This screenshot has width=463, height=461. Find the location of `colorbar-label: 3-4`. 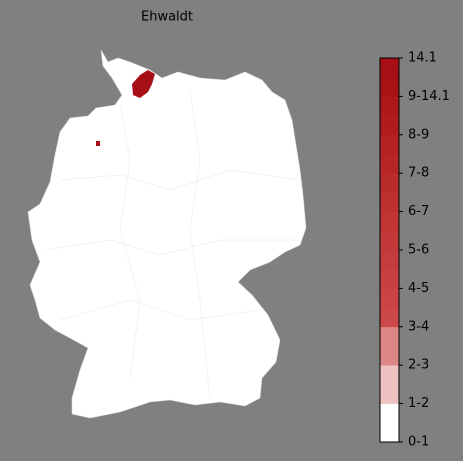

colorbar-label: 3-4 is located at coordinates (418, 326).